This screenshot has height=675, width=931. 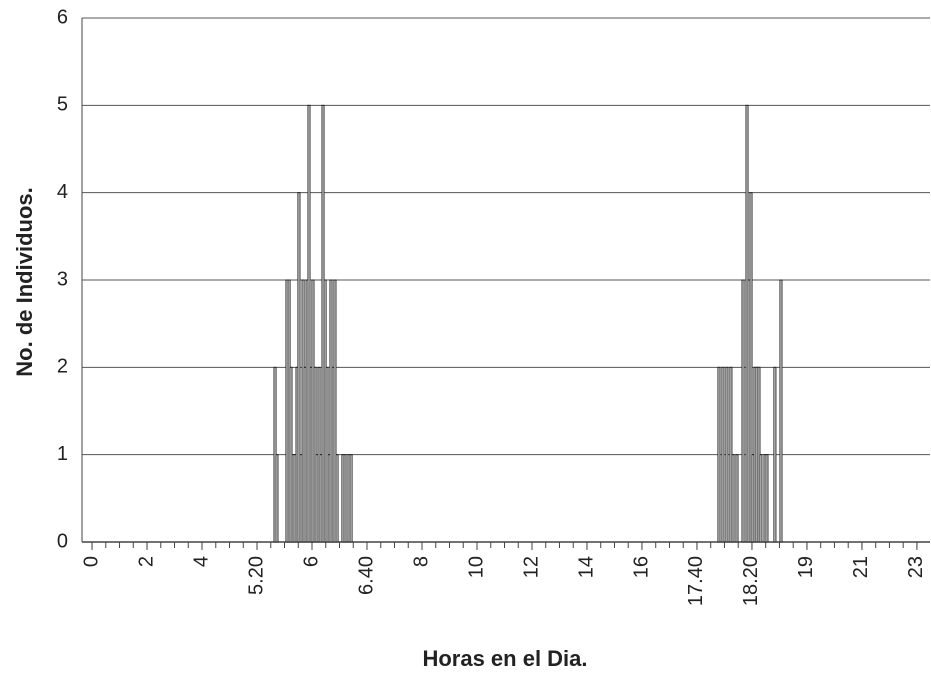 I want to click on y-tick-label: 3, so click(x=62, y=279).